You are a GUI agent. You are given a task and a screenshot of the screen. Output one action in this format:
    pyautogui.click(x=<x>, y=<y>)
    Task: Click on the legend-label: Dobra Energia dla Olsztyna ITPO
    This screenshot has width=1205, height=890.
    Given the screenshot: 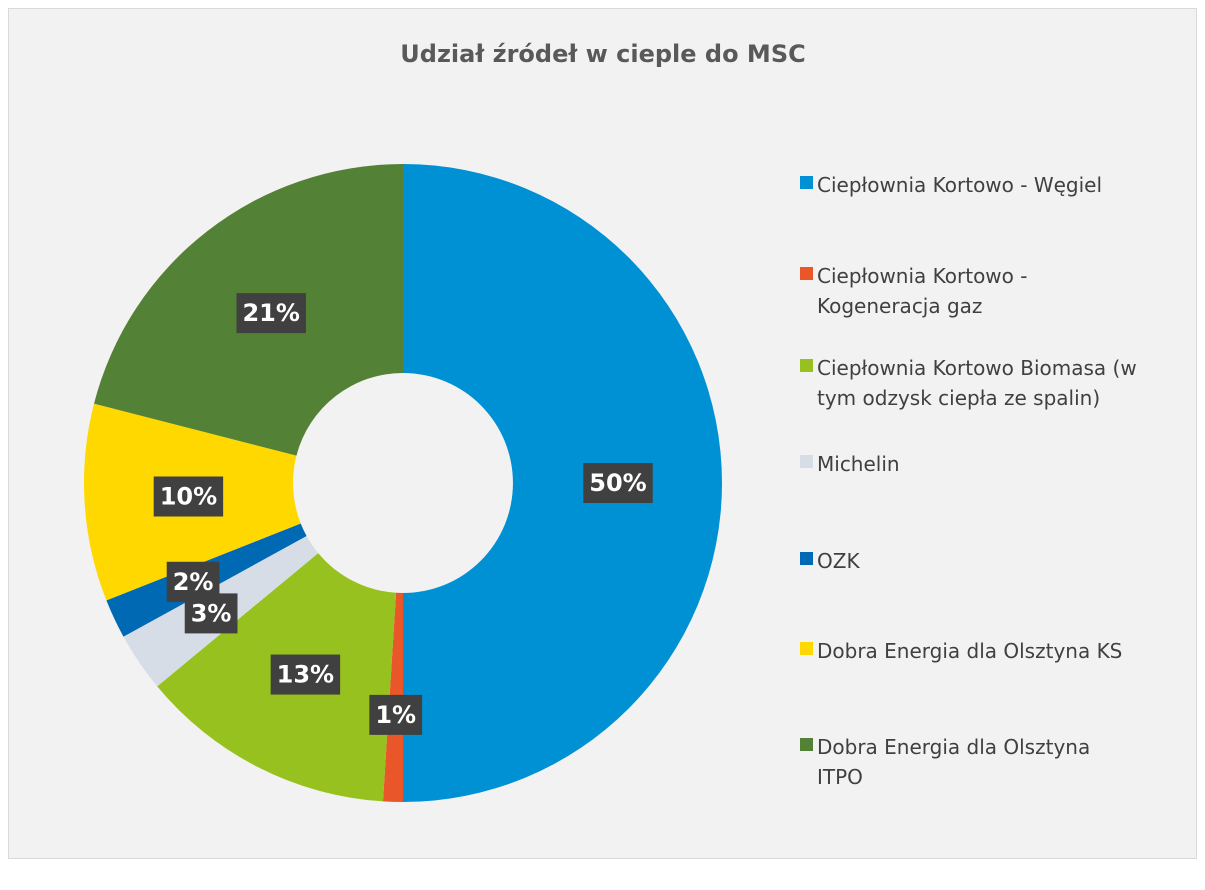 What is the action you would take?
    pyautogui.click(x=954, y=762)
    